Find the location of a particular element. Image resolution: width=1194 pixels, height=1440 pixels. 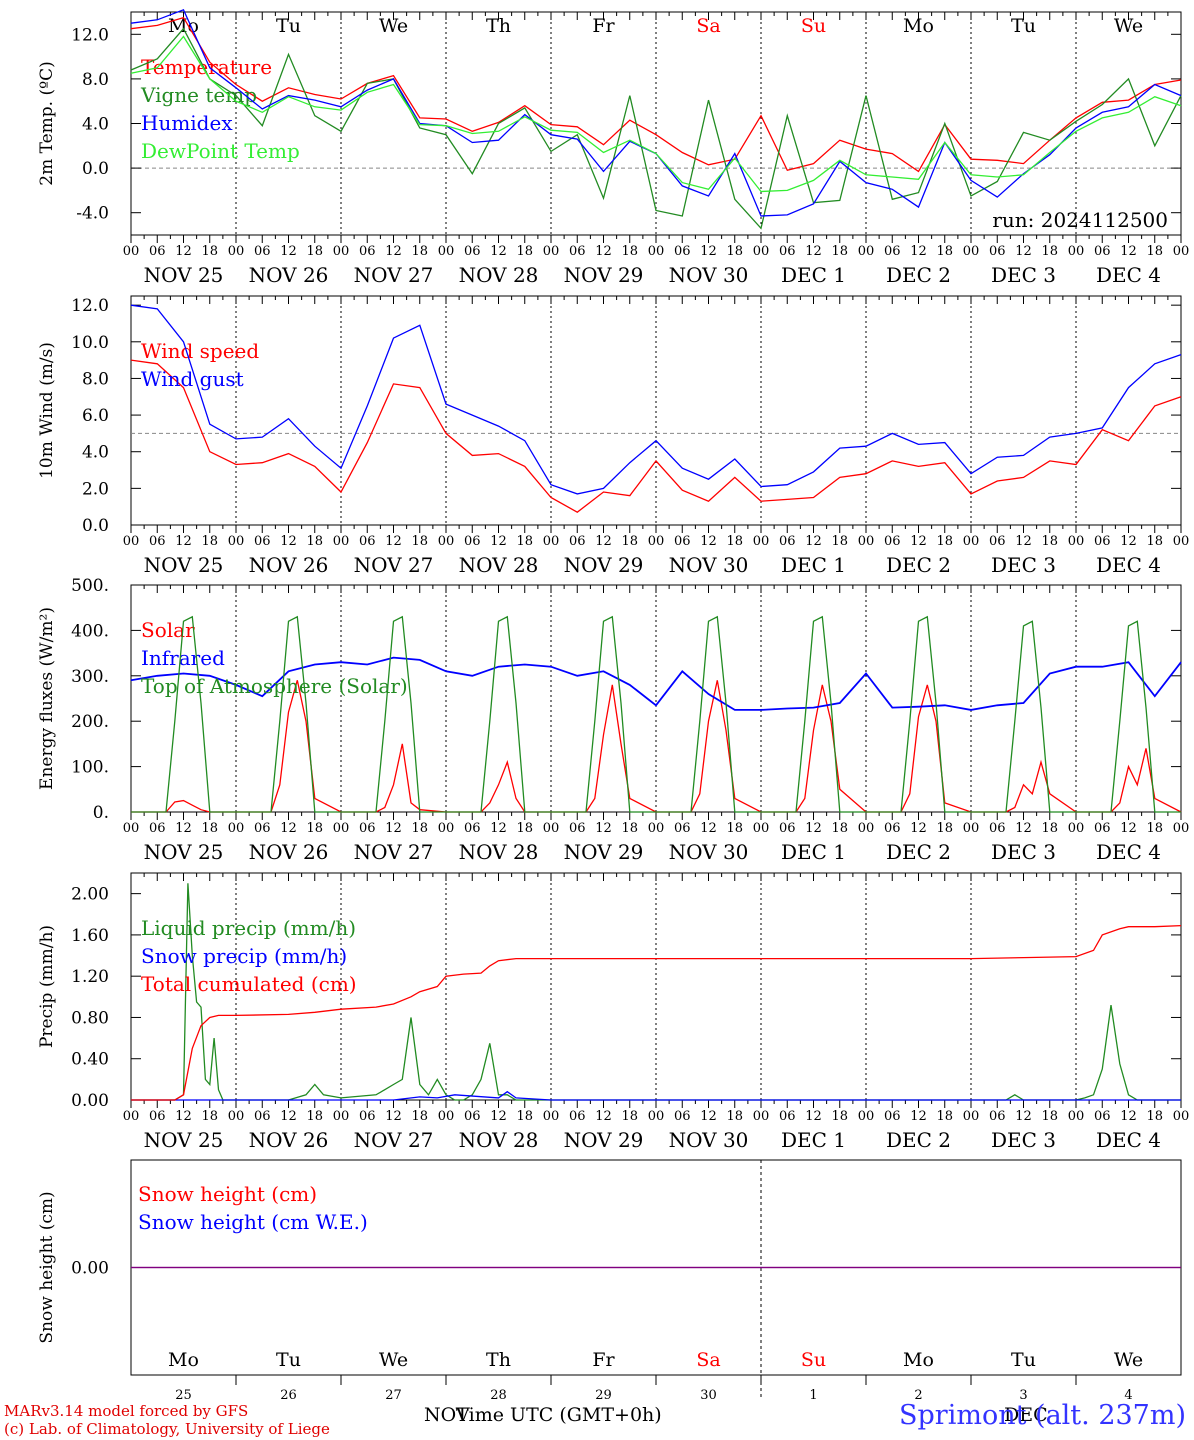

weekday-label: Sa is located at coordinates (708, 26).